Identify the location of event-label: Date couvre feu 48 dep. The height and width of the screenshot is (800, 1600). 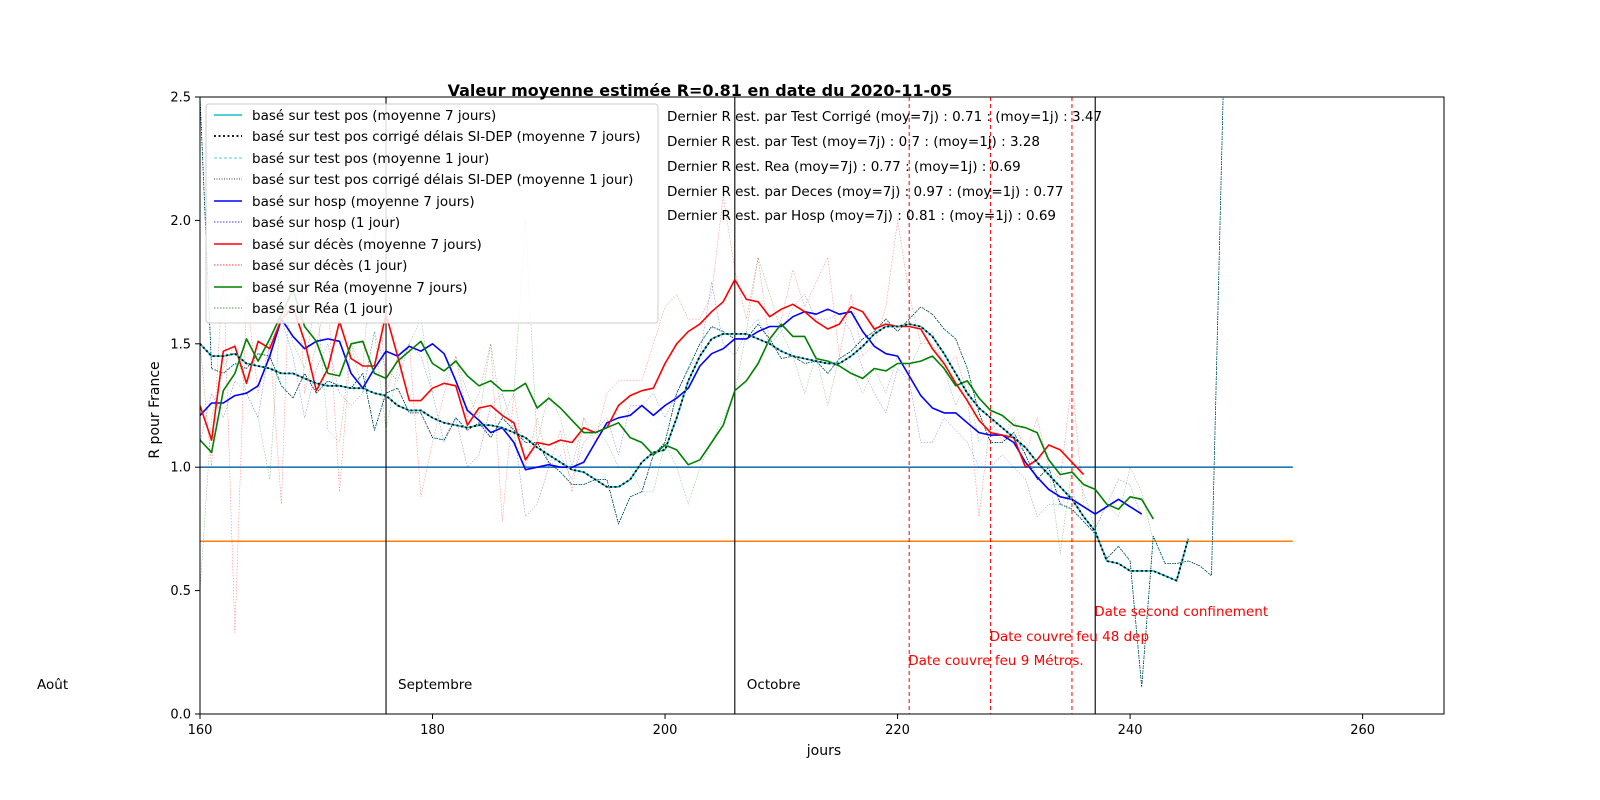
(1069, 637).